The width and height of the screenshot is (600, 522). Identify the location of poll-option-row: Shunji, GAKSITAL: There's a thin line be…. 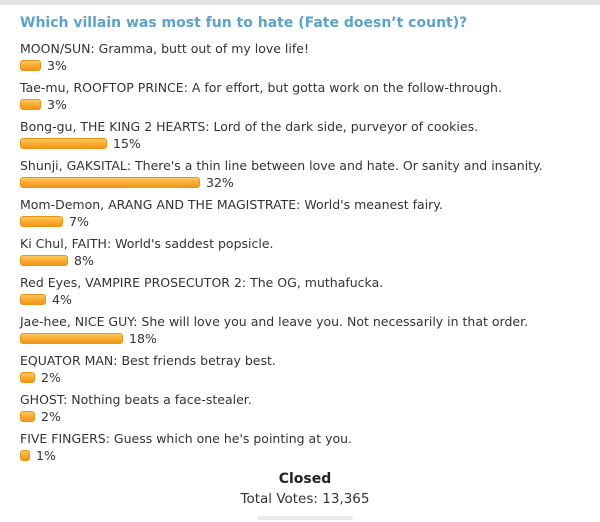
(305, 173).